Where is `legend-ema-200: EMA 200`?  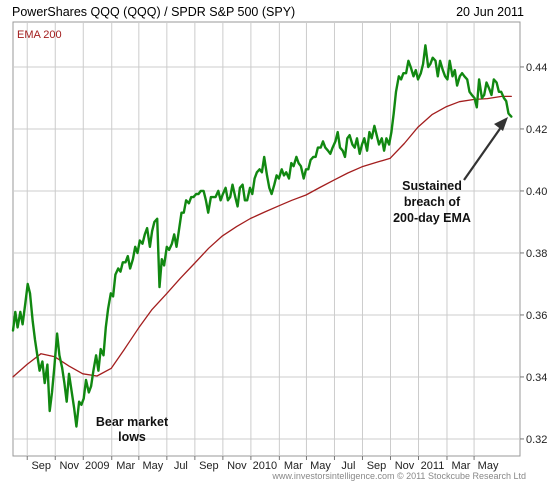
legend-ema-200: EMA 200 is located at coordinates (39, 35).